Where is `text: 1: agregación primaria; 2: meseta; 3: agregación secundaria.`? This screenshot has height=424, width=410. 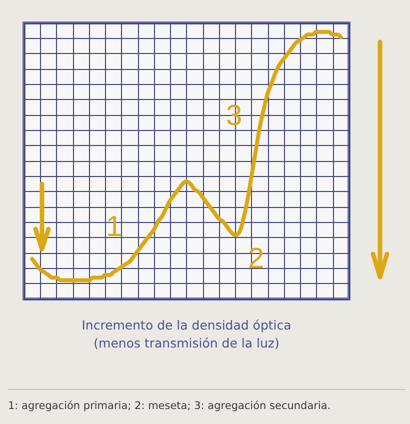
text: 1: agregación primaria; 2: meseta; 3: agregación secundaria. is located at coordinates (169, 406).